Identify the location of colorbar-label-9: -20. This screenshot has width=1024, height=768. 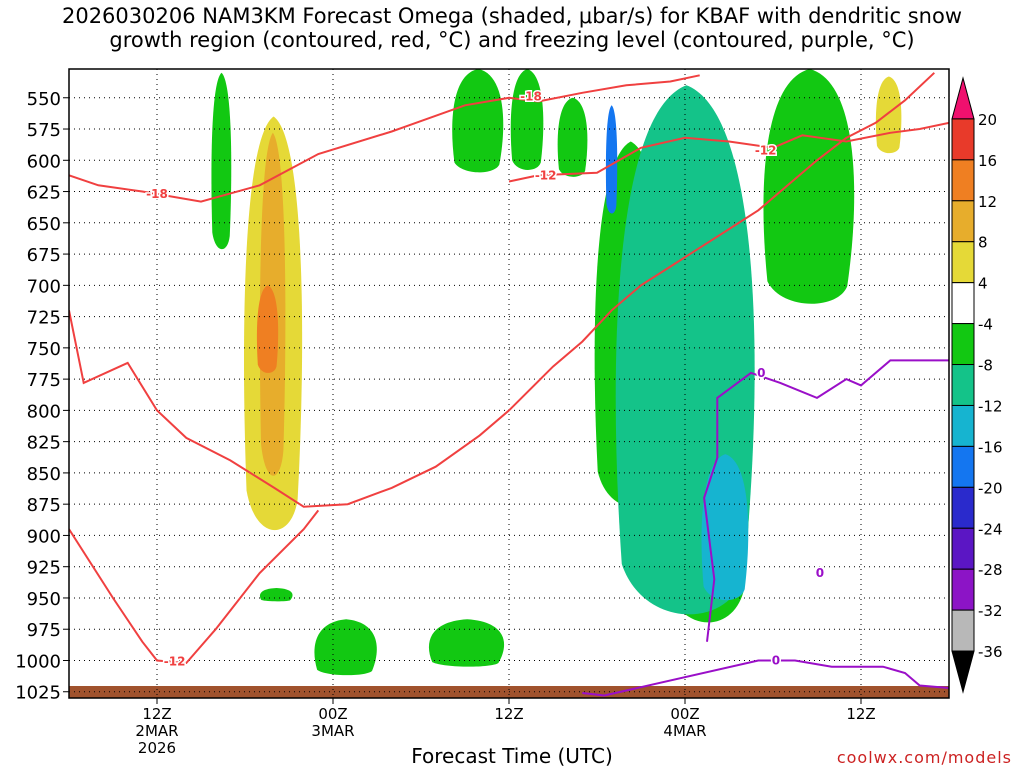
(990, 488).